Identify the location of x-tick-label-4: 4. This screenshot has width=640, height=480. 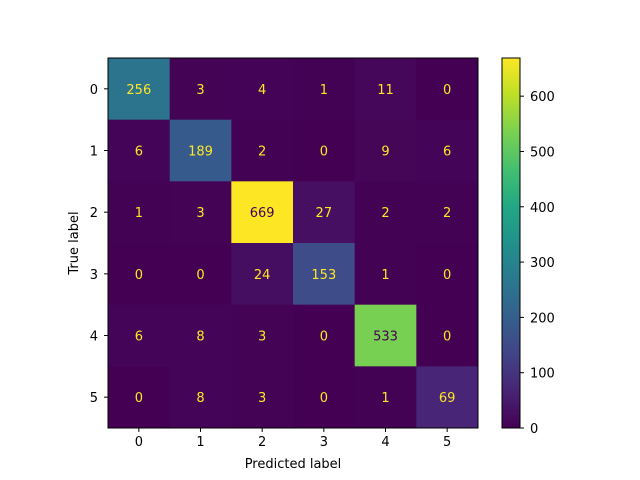
(385, 442).